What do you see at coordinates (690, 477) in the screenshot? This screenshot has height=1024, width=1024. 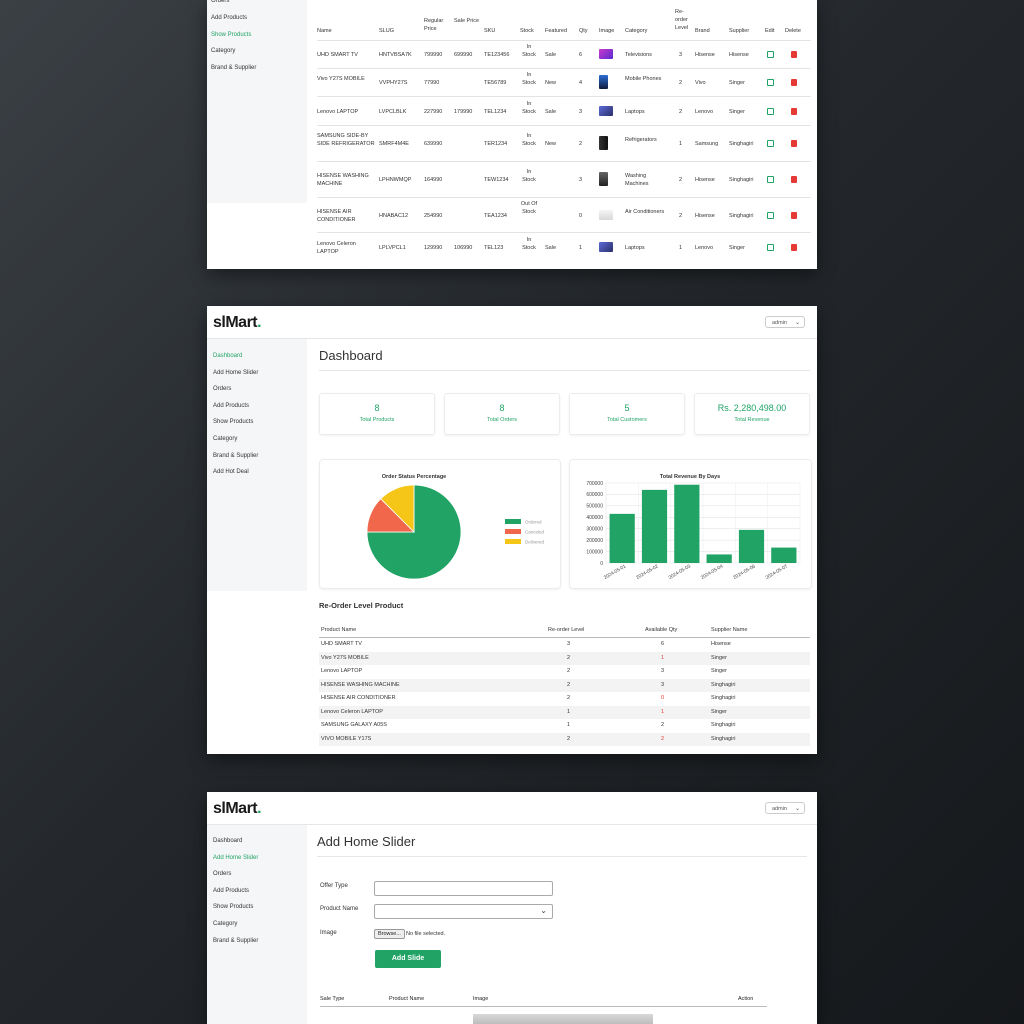 I see `chart-title: Total Revenue By Days` at bounding box center [690, 477].